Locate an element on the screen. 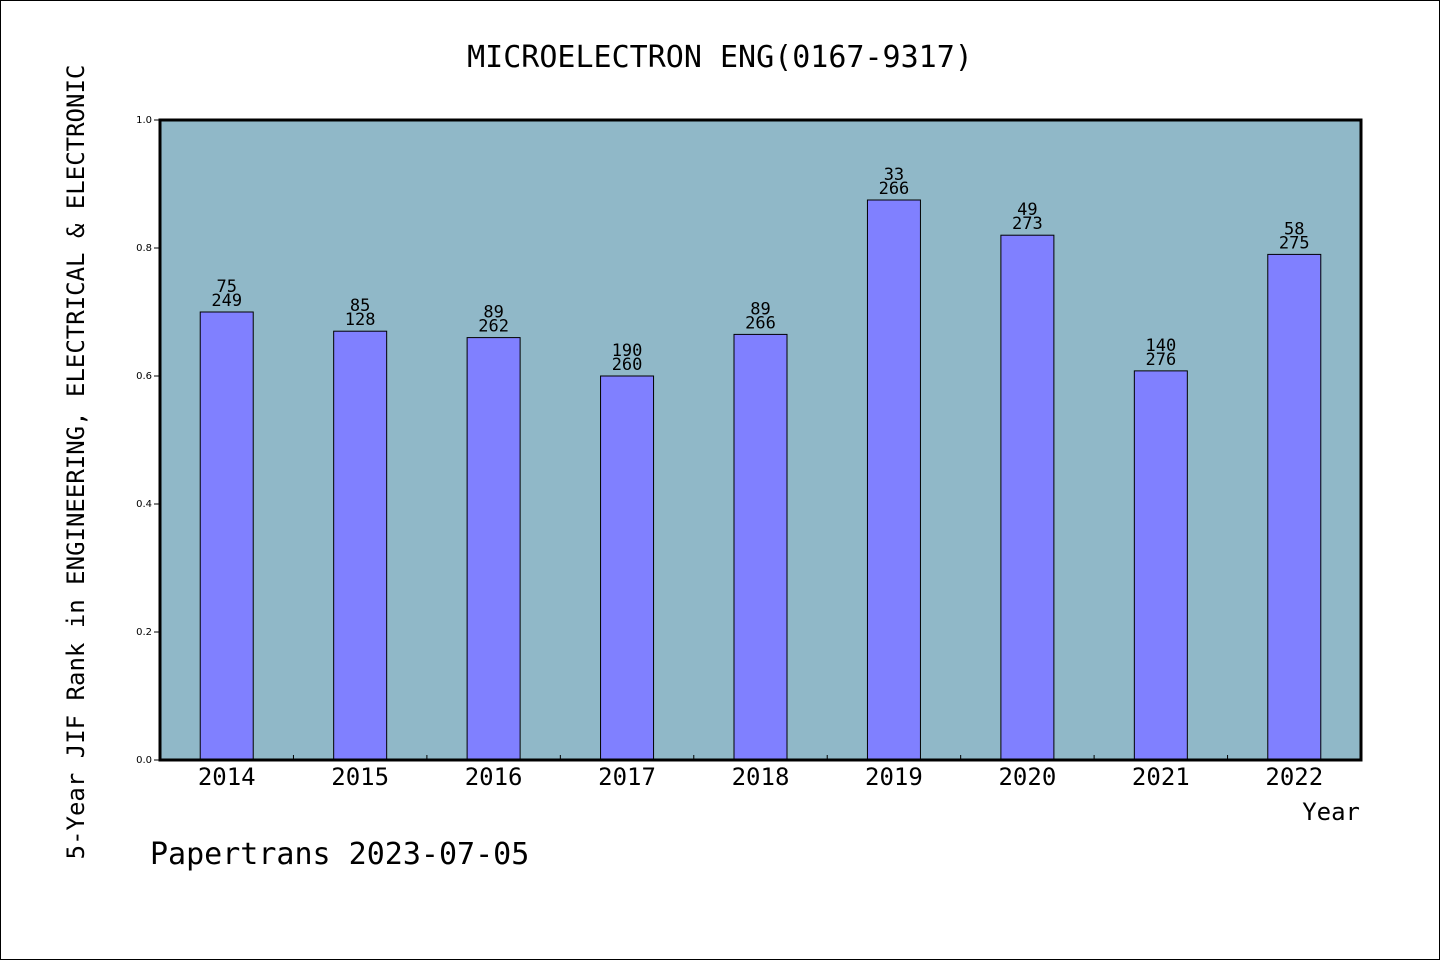 The image size is (1440, 960). bar-2022 is located at coordinates (1294, 507).